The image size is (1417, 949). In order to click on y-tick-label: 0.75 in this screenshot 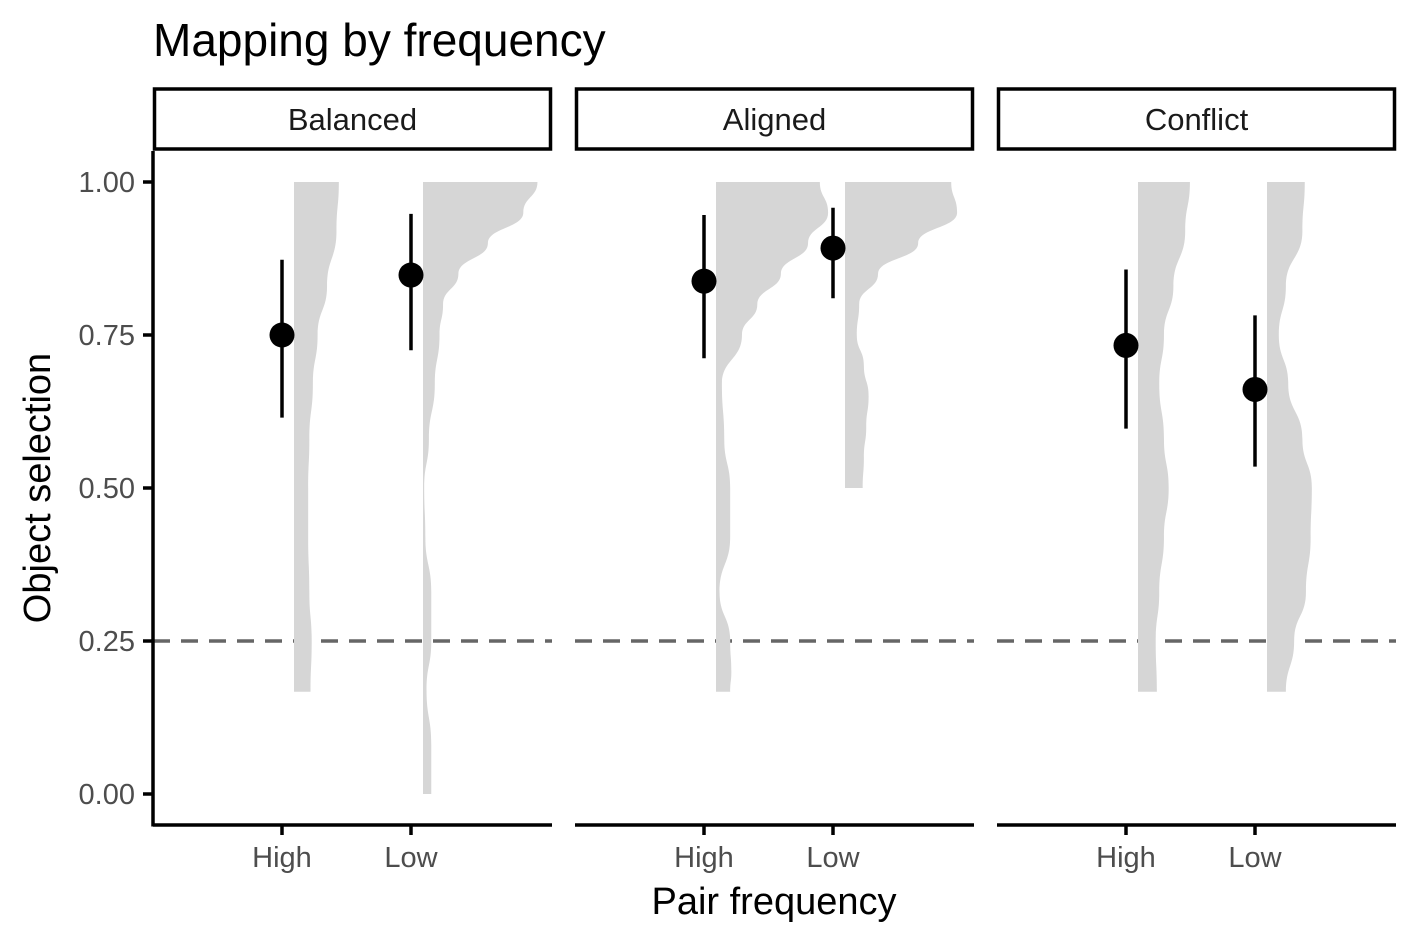, I will do `click(107, 336)`.